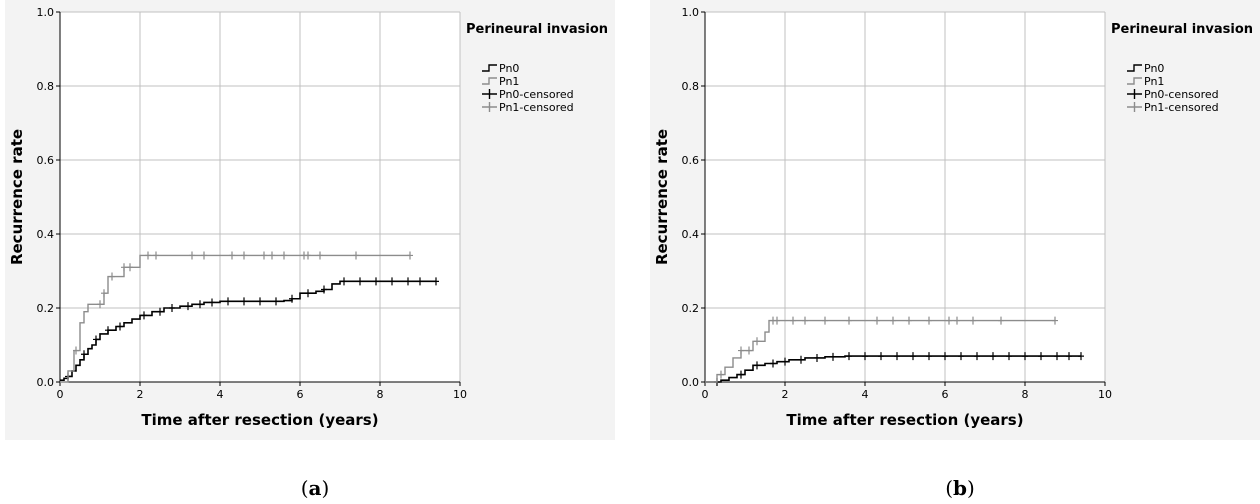 The image size is (1260, 504). I want to click on x-axis-title: Time after resection (years), so click(904, 420).